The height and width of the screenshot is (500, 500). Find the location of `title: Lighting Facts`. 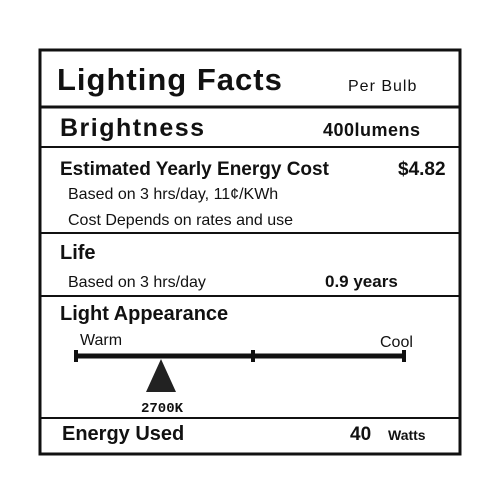

title: Lighting Facts is located at coordinates (170, 79).